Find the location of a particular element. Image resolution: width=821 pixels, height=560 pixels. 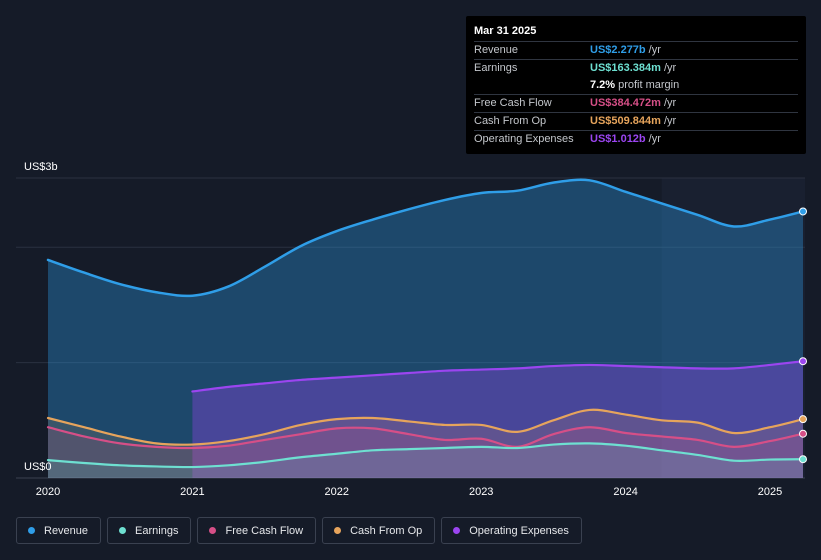

tooltip-value: US$1.012b is located at coordinates (618, 139).